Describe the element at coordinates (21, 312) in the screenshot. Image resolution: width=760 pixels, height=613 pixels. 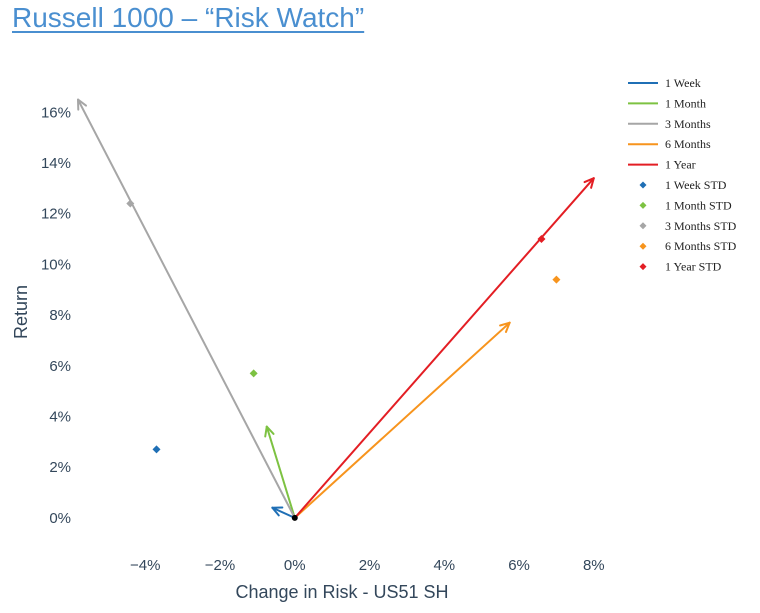
I see `y-axis-label: Return` at that location.